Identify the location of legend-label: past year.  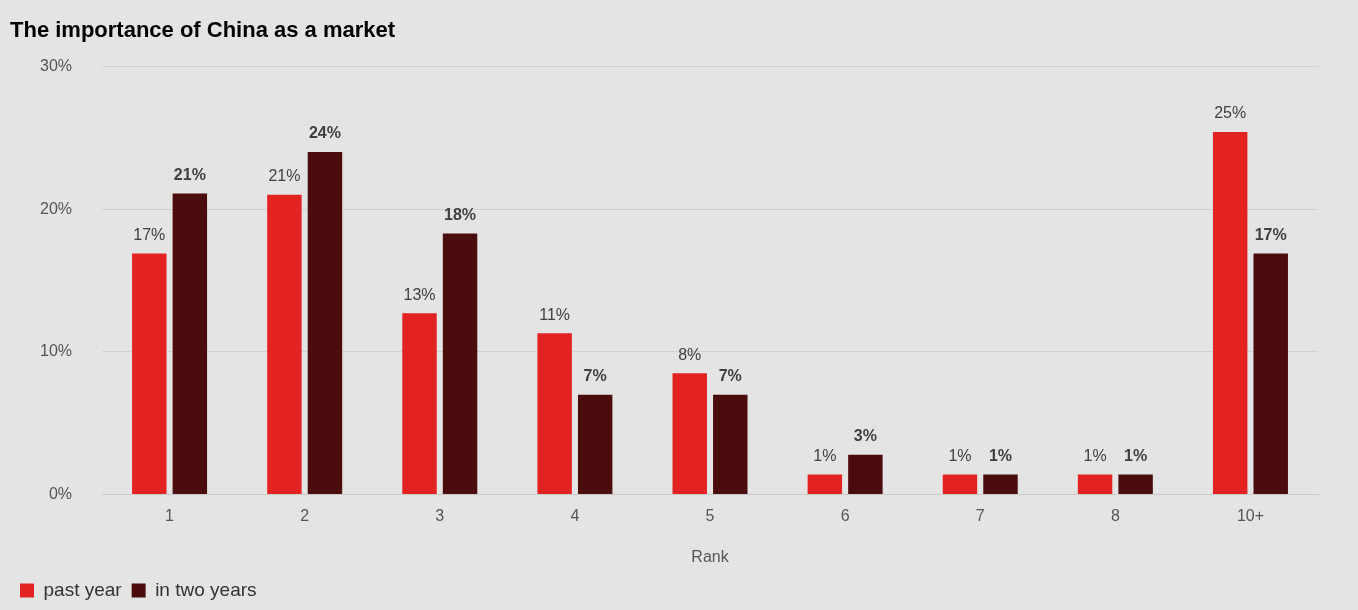
(83, 589).